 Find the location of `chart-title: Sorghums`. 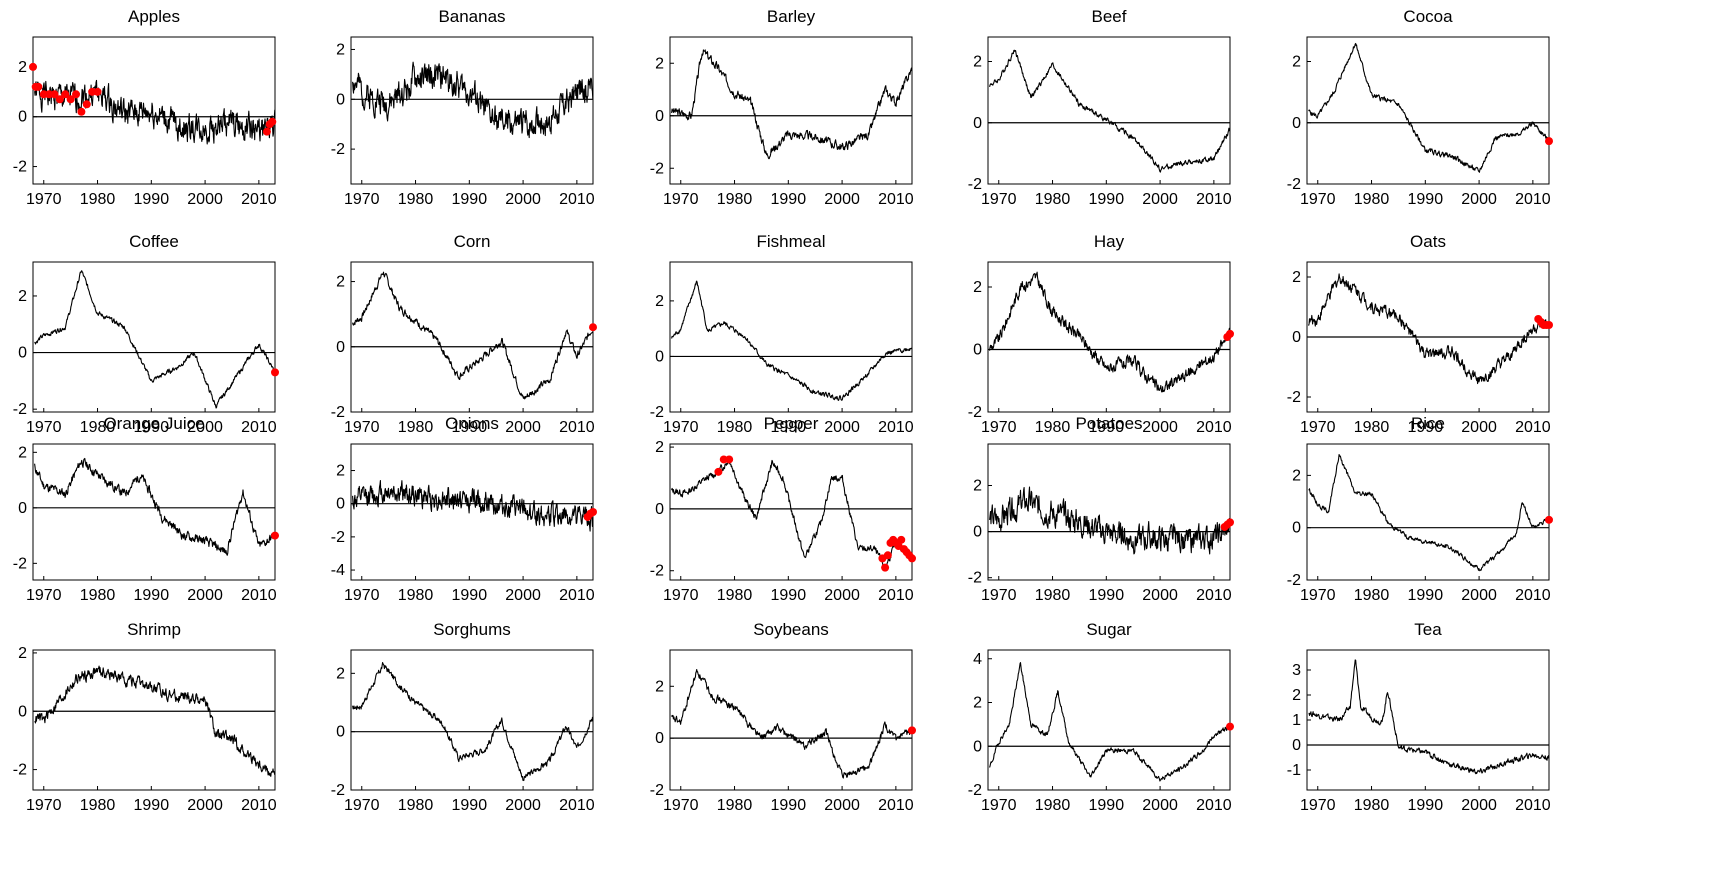

chart-title: Sorghums is located at coordinates (472, 629).